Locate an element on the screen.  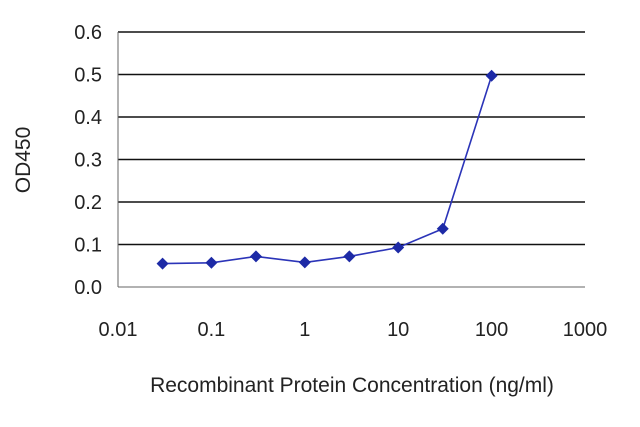
y-axis-title: OD450 is located at coordinates (23, 160).